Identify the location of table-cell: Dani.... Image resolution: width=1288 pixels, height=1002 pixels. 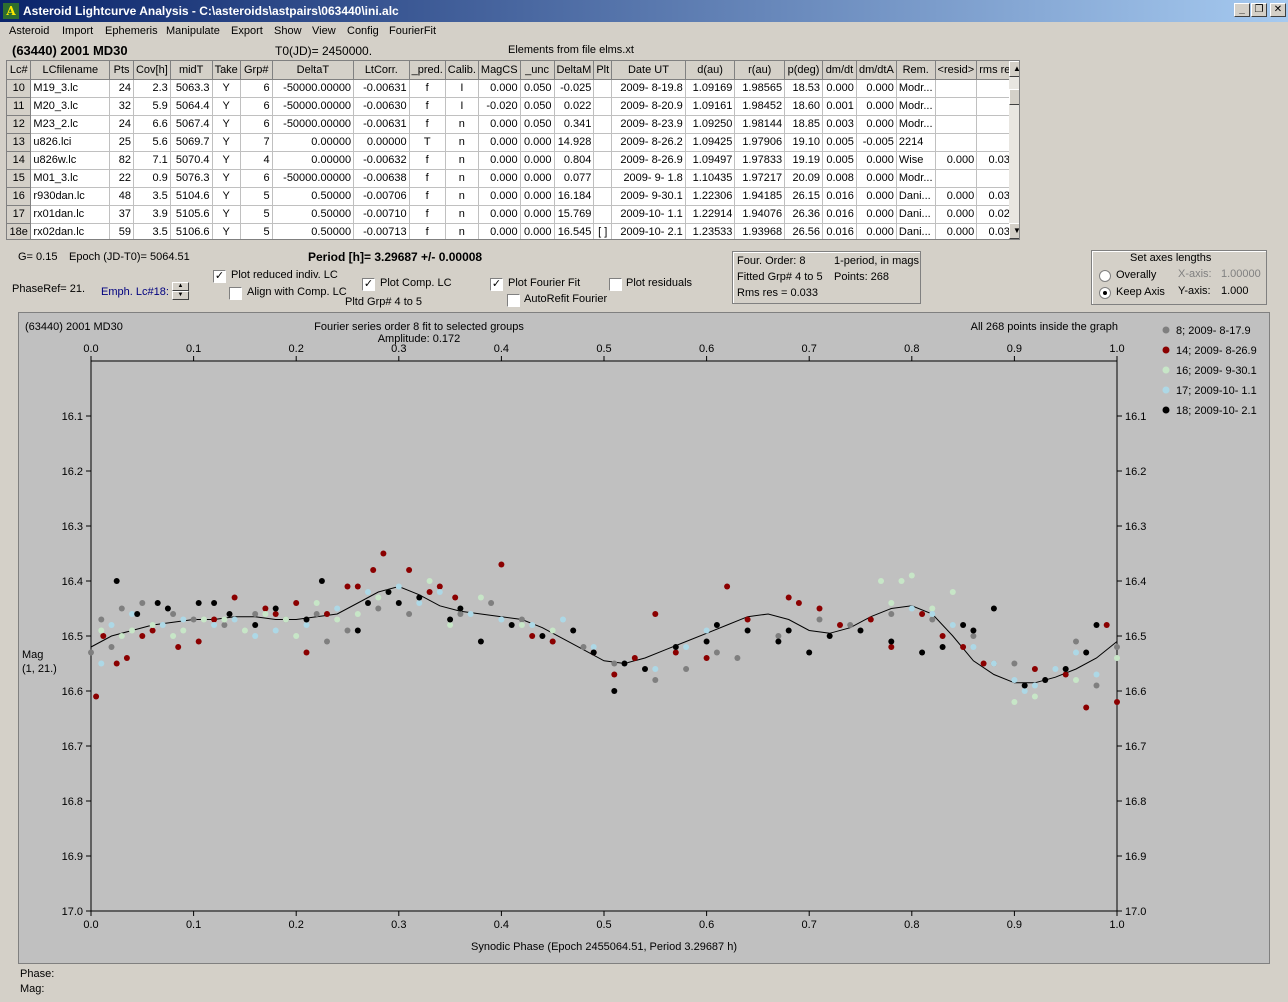
(916, 231).